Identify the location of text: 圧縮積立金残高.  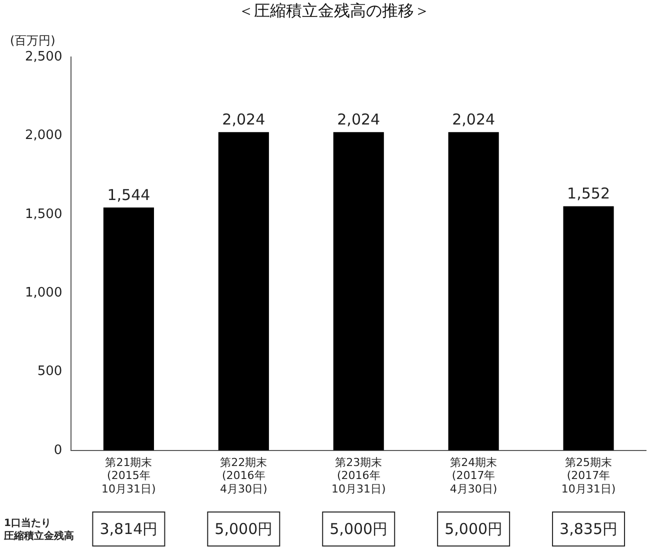
(38, 536).